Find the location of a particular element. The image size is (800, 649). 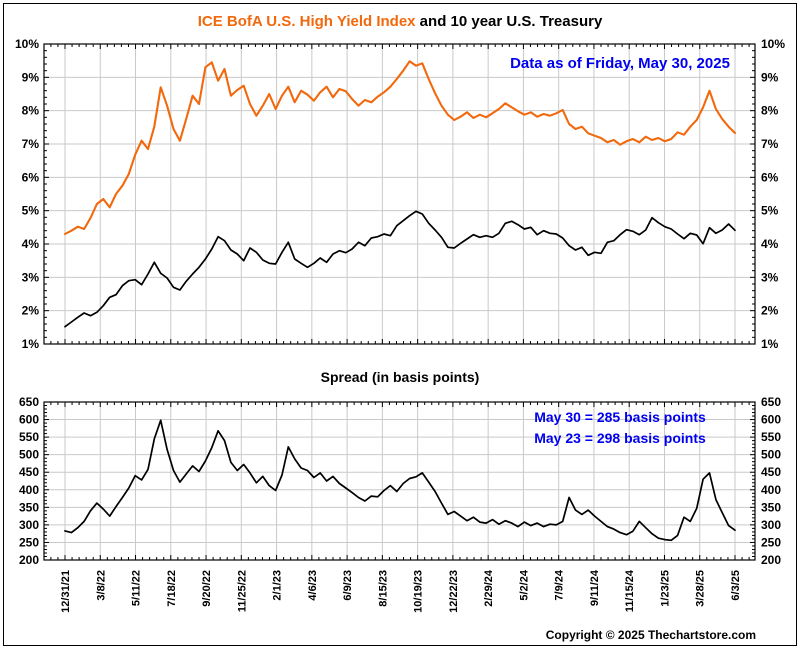

x-axis-date-label: 2/29/24 is located at coordinates (489, 588).